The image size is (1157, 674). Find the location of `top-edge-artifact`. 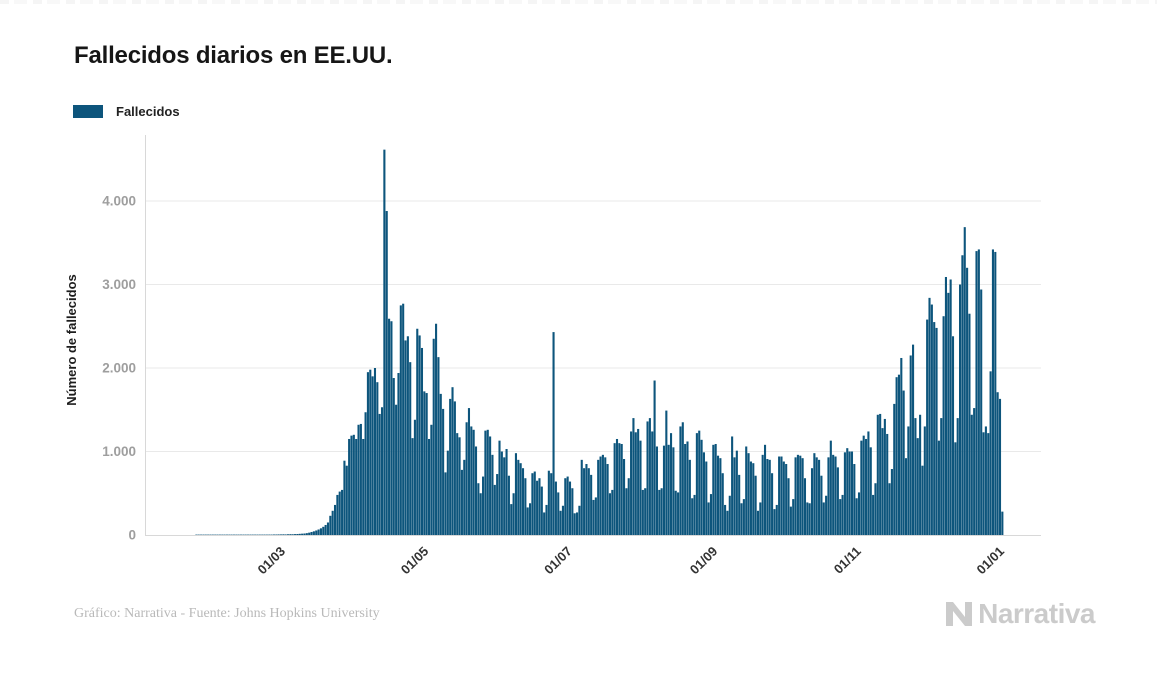

top-edge-artifact is located at coordinates (578, 2).